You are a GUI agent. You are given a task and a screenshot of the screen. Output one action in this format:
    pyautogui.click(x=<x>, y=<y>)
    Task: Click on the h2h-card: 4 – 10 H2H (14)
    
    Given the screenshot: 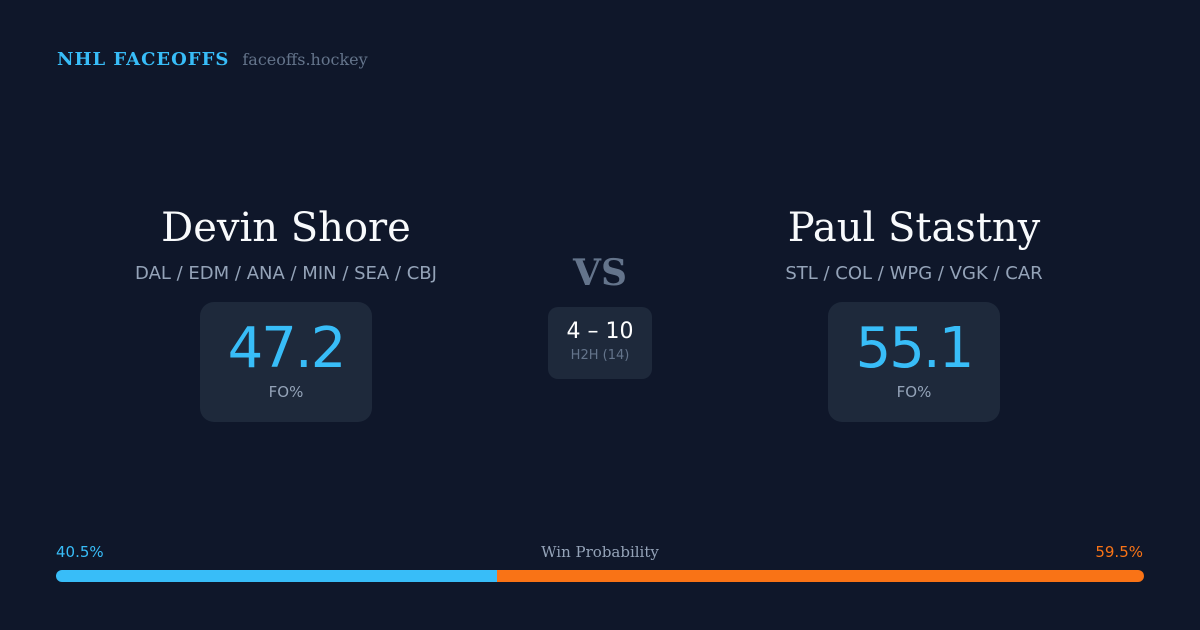 What is the action you would take?
    pyautogui.click(x=600, y=343)
    